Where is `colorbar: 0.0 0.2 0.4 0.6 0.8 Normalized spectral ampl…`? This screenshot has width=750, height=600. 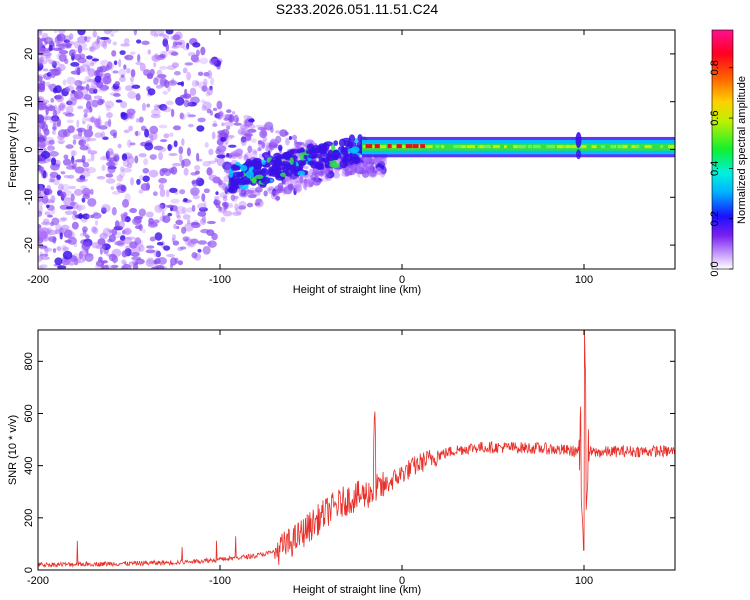
colorbar: 0.0 0.2 0.4 0.6 0.8 Normalized spectral ampl… is located at coordinates (728, 153).